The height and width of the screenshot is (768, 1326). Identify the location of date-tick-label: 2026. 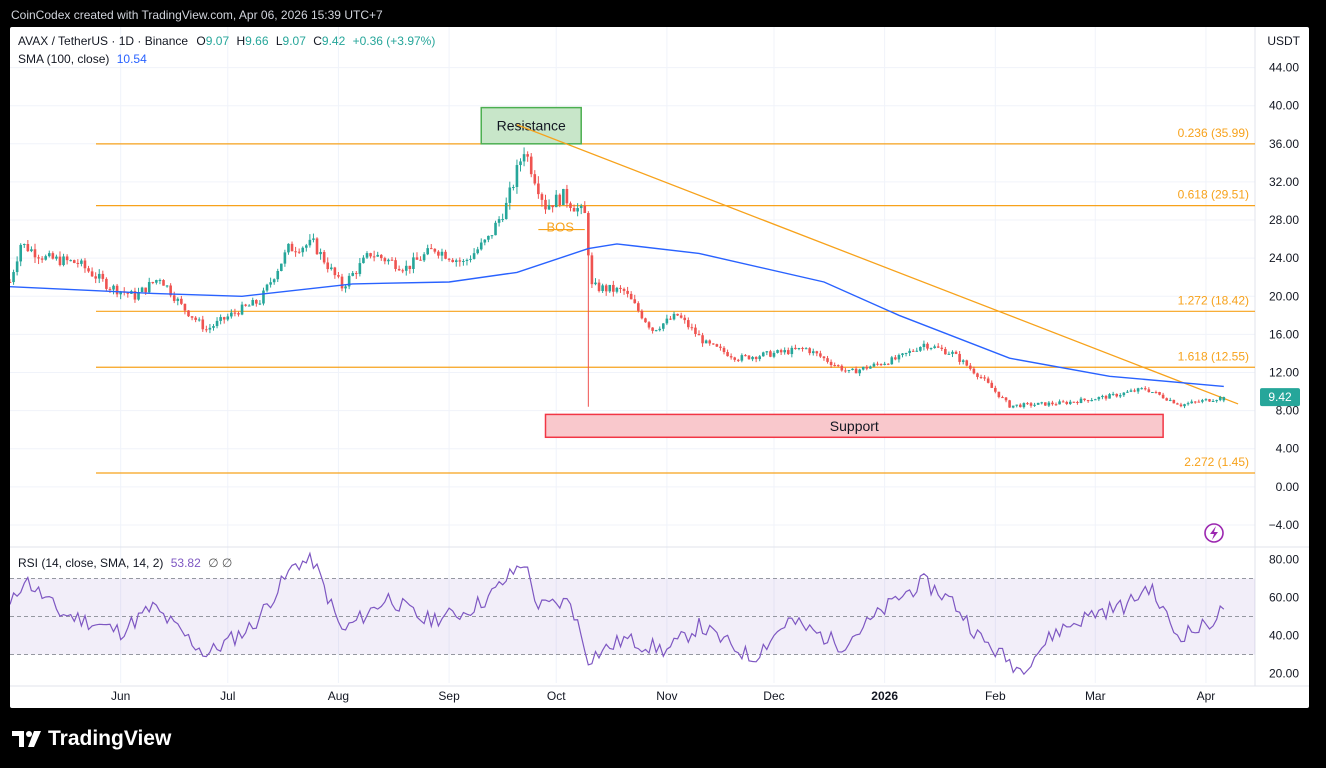
(884, 696).